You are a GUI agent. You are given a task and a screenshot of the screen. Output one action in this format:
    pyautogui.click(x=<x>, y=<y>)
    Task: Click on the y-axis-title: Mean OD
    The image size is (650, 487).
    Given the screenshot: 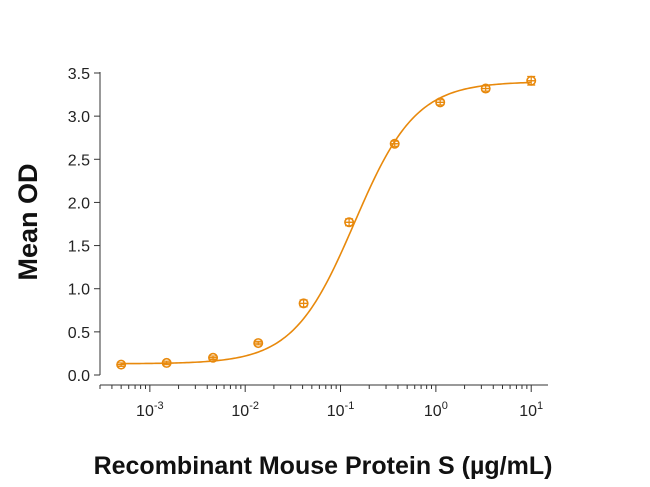 What is the action you would take?
    pyautogui.click(x=28, y=221)
    